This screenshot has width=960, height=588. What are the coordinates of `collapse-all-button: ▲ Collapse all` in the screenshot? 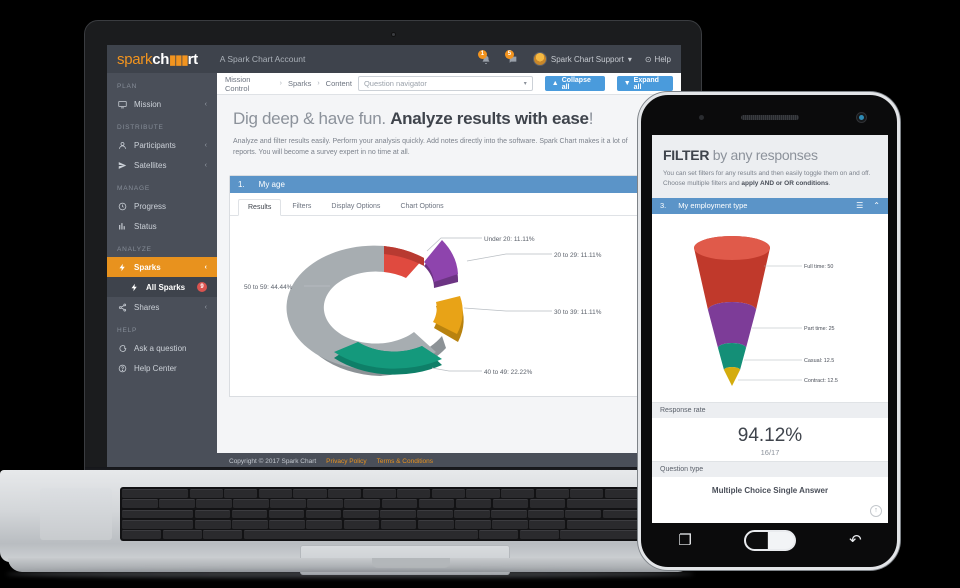 It's located at (574, 83).